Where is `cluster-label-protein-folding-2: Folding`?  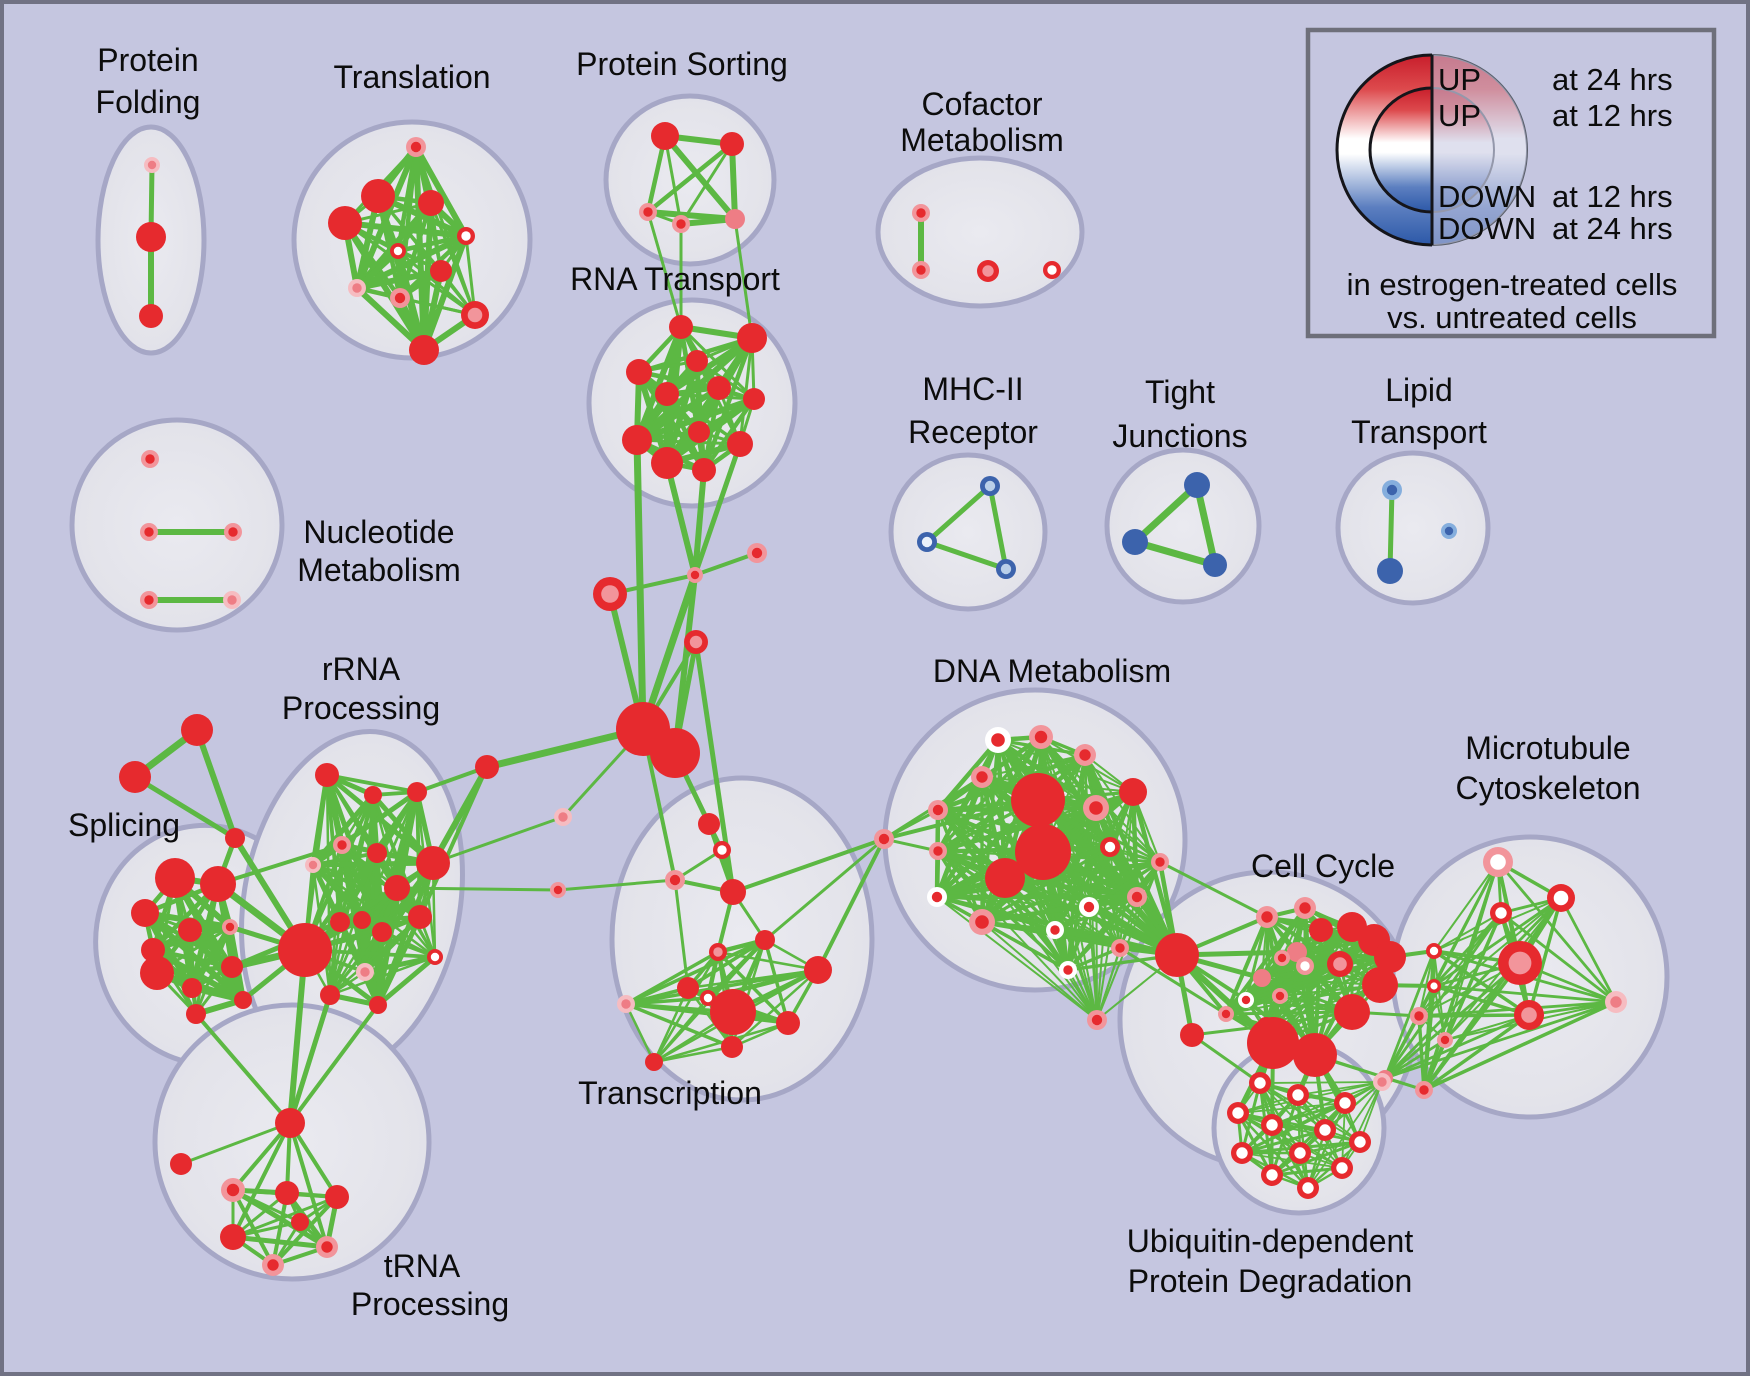 cluster-label-protein-folding-2: Folding is located at coordinates (148, 102).